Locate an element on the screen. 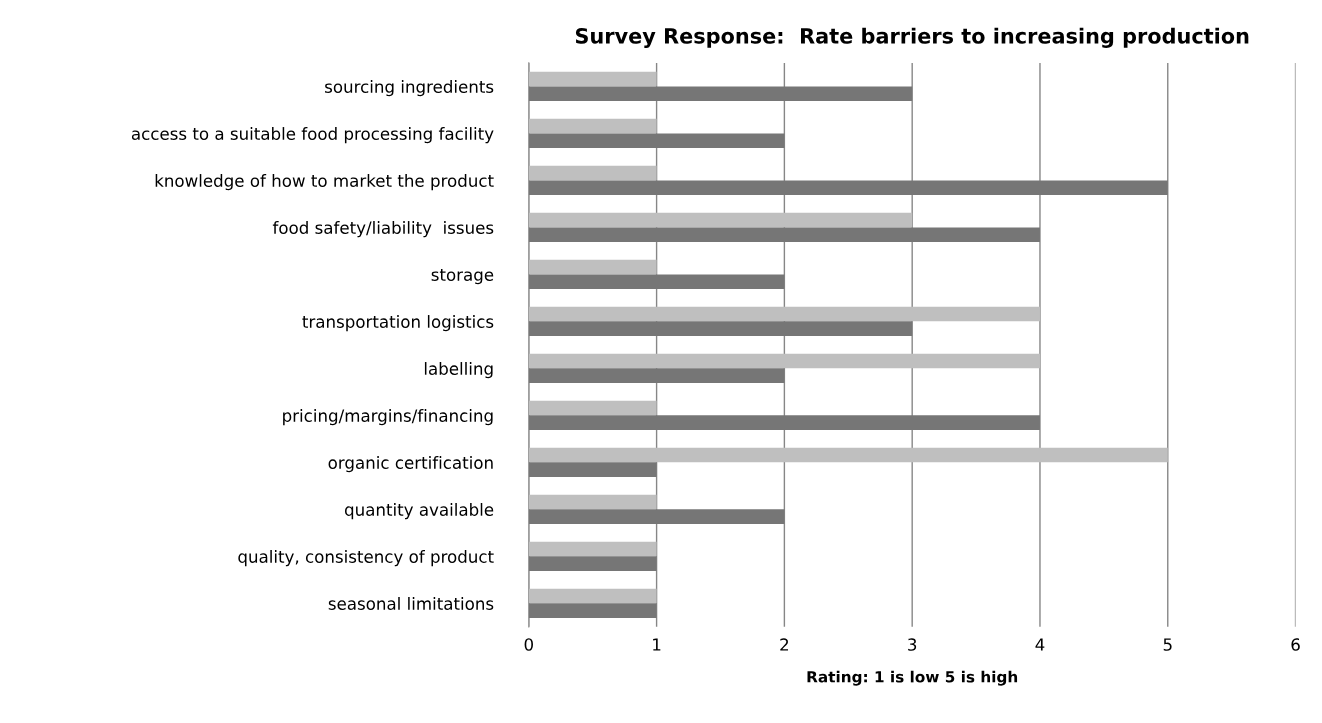 Image resolution: width=1322 pixels, height=723 pixels. y-tick-label: quality, consistency of product is located at coordinates (366, 558).